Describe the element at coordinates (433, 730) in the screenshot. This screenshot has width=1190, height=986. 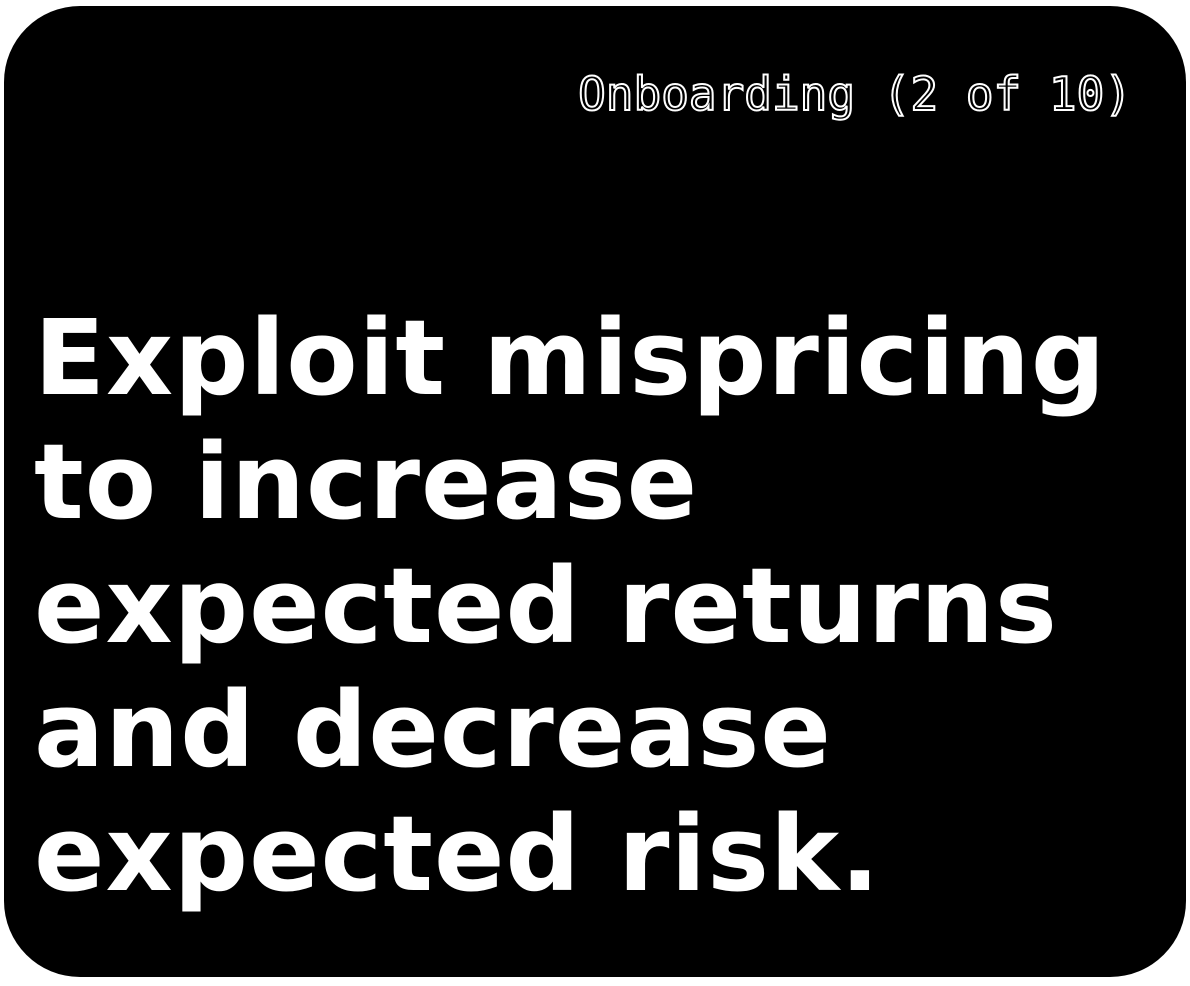
I see `headline-line-4: and decrease` at that location.